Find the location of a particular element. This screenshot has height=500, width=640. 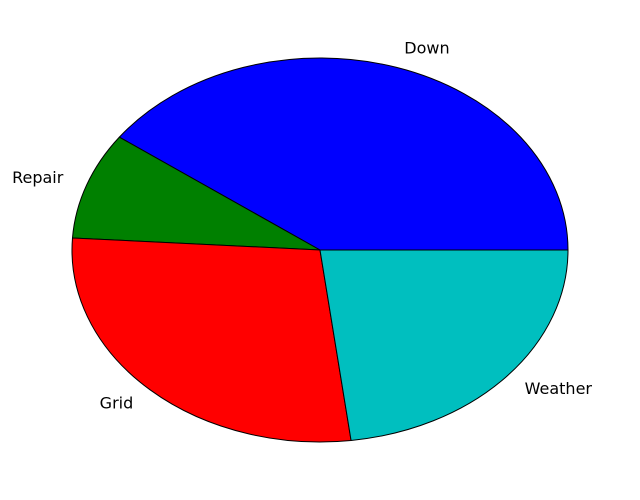

pie-label-grid: Grid is located at coordinates (117, 402).